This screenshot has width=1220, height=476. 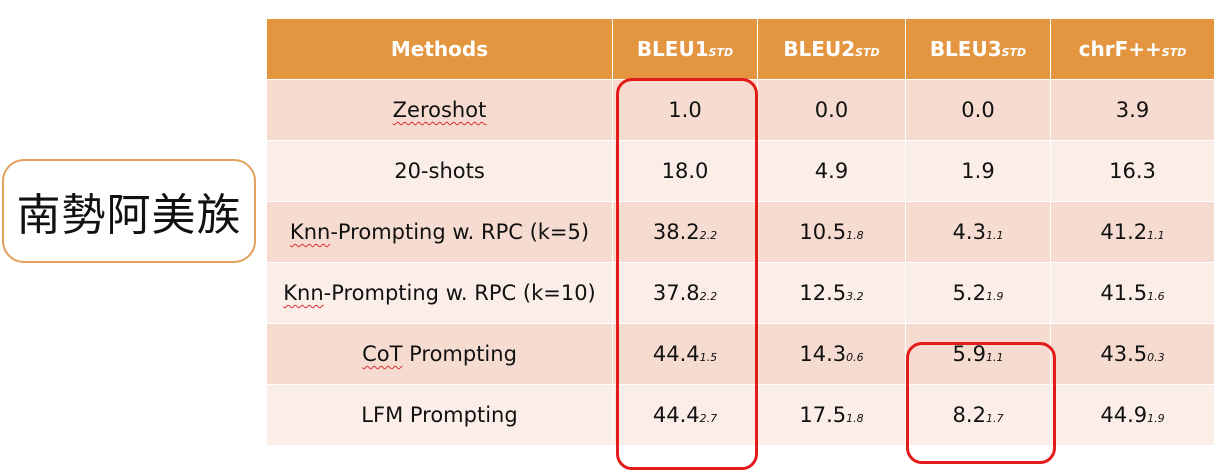 I want to click on score-value: 4.9, so click(x=831, y=171).